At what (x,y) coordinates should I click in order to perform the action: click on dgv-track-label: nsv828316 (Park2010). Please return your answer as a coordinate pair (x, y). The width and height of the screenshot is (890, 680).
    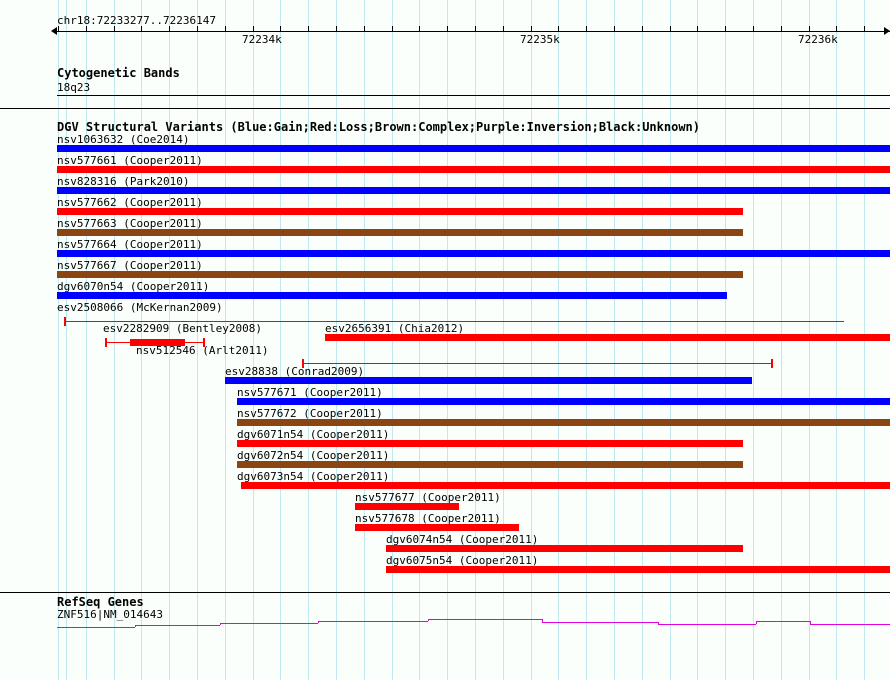
    Looking at the image, I should click on (123, 181).